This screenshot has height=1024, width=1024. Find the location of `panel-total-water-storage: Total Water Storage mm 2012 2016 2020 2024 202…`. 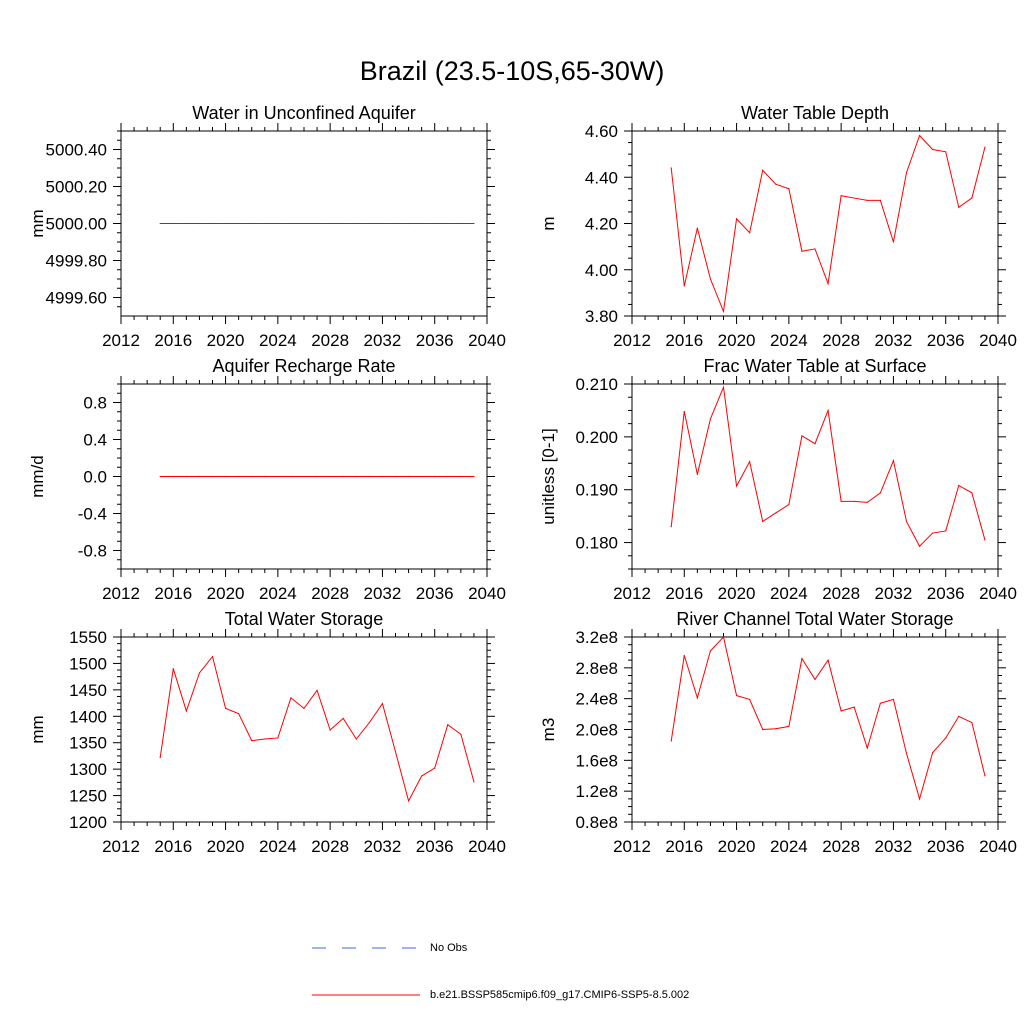

panel-total-water-storage: Total Water Storage mm 2012 2016 2020 2024 202… is located at coordinates (267, 732).